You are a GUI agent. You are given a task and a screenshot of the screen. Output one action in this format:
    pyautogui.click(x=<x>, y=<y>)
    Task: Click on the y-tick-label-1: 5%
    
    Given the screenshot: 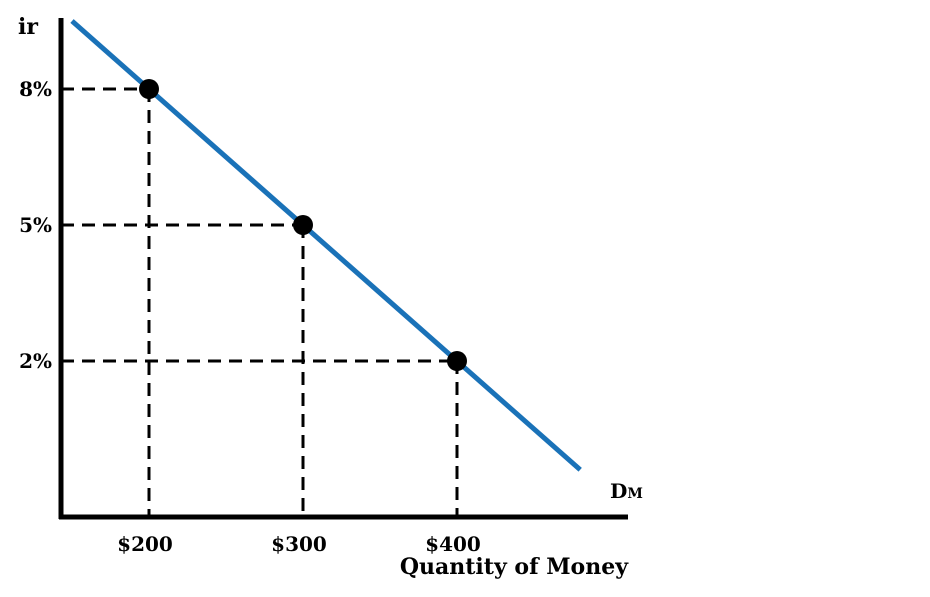 What is the action you would take?
    pyautogui.click(x=35, y=225)
    